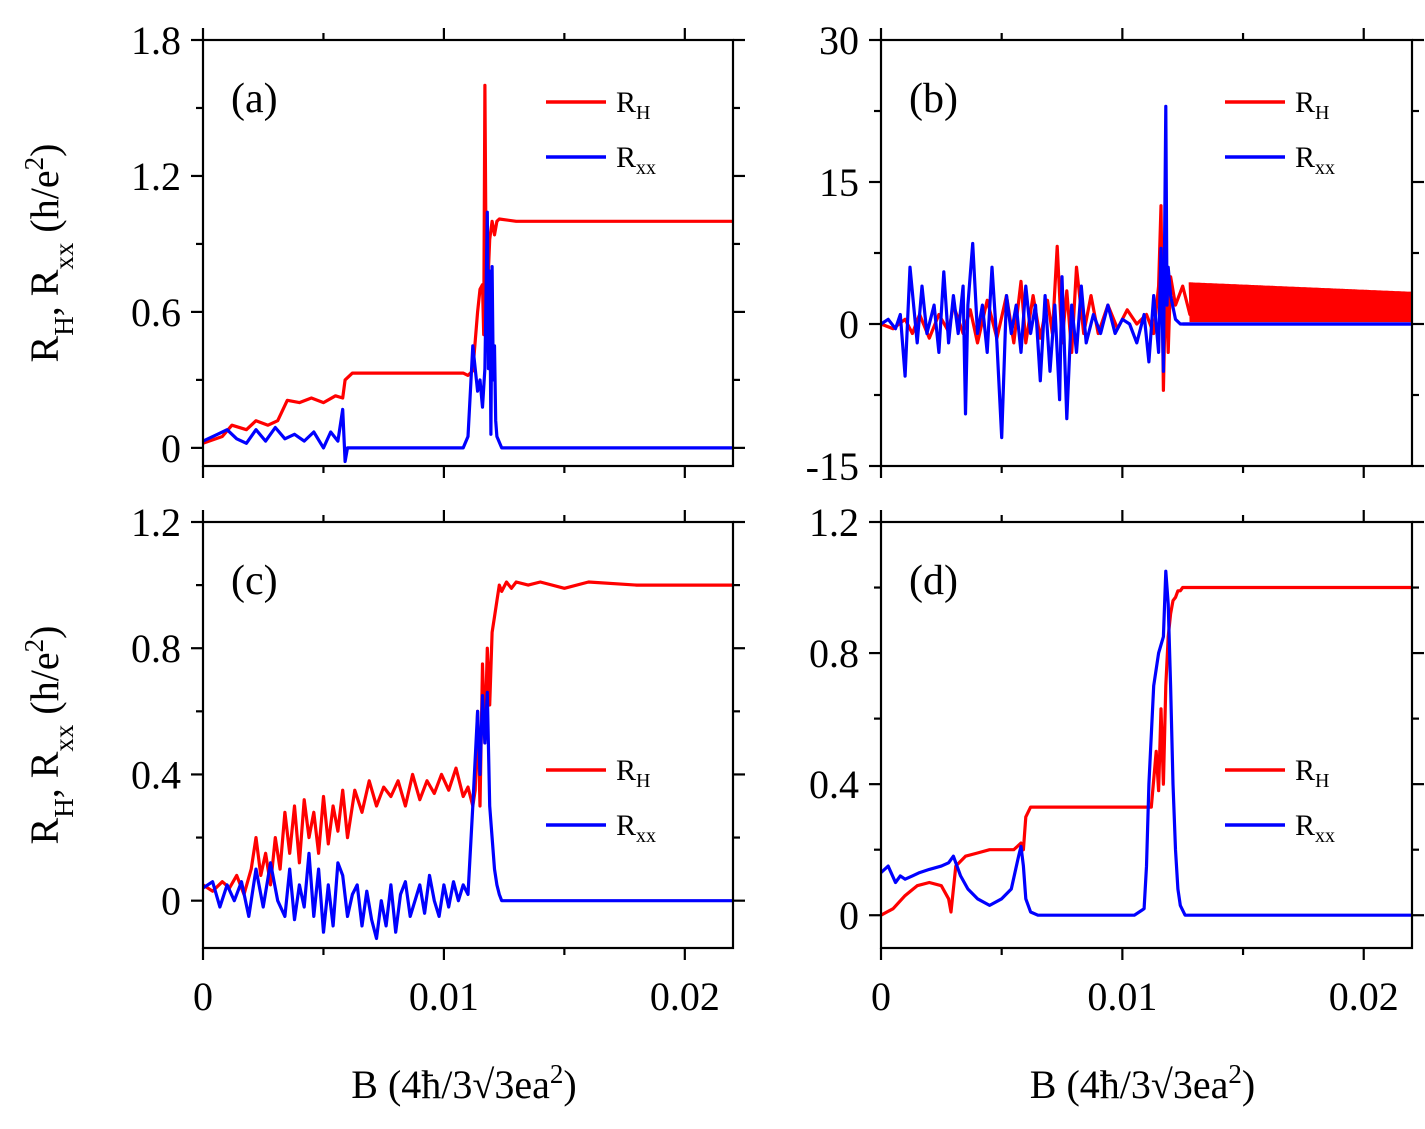 The image size is (1425, 1129). What do you see at coordinates (254, 581) in the screenshot?
I see `panel-label-c: (c)` at bounding box center [254, 581].